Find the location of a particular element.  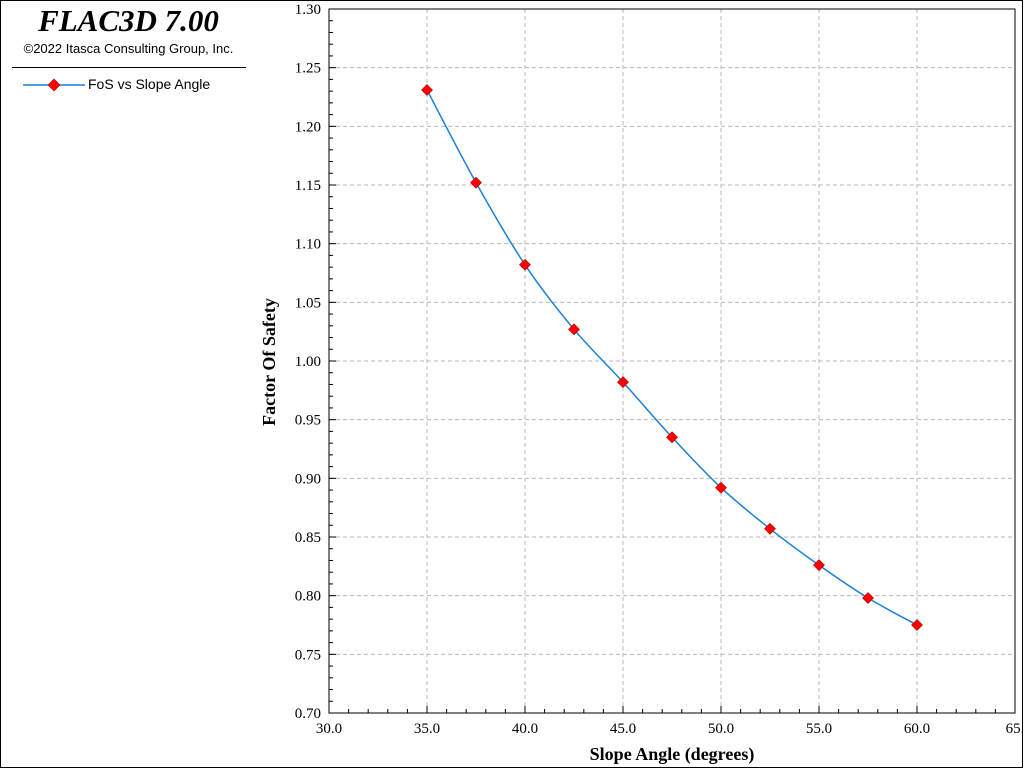

y-tick-label: 0.90 is located at coordinates (308, 479).